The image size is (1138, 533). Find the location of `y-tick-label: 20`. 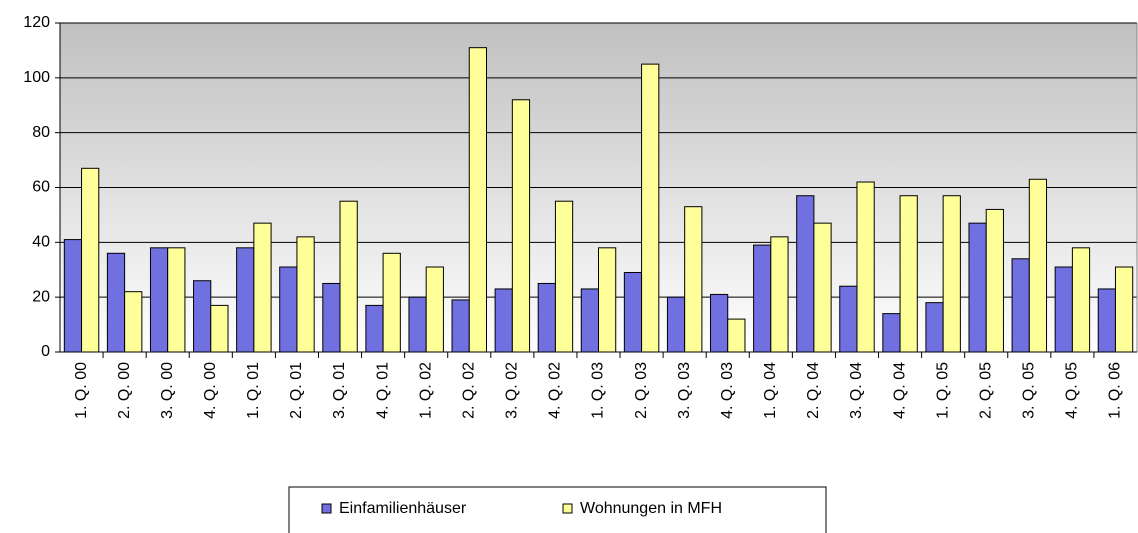

y-tick-label: 20 is located at coordinates (41, 296).